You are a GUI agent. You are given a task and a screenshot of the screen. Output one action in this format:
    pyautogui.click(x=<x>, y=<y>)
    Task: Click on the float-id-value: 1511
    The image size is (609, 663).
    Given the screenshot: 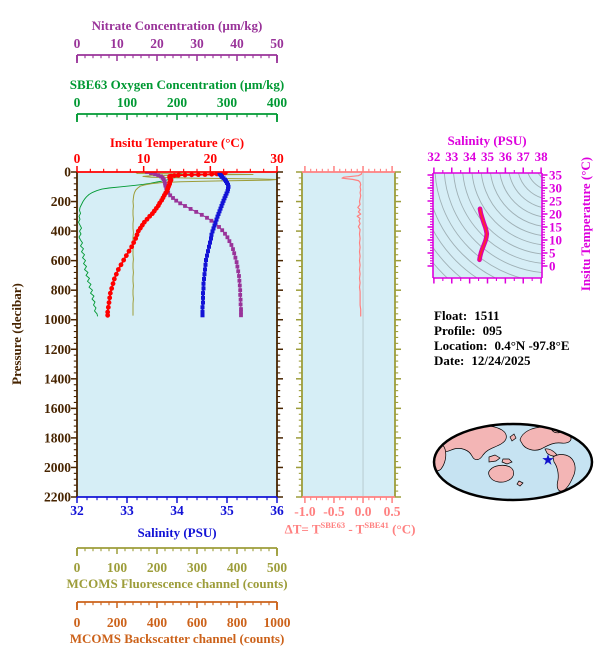 What is the action you would take?
    pyautogui.click(x=487, y=315)
    